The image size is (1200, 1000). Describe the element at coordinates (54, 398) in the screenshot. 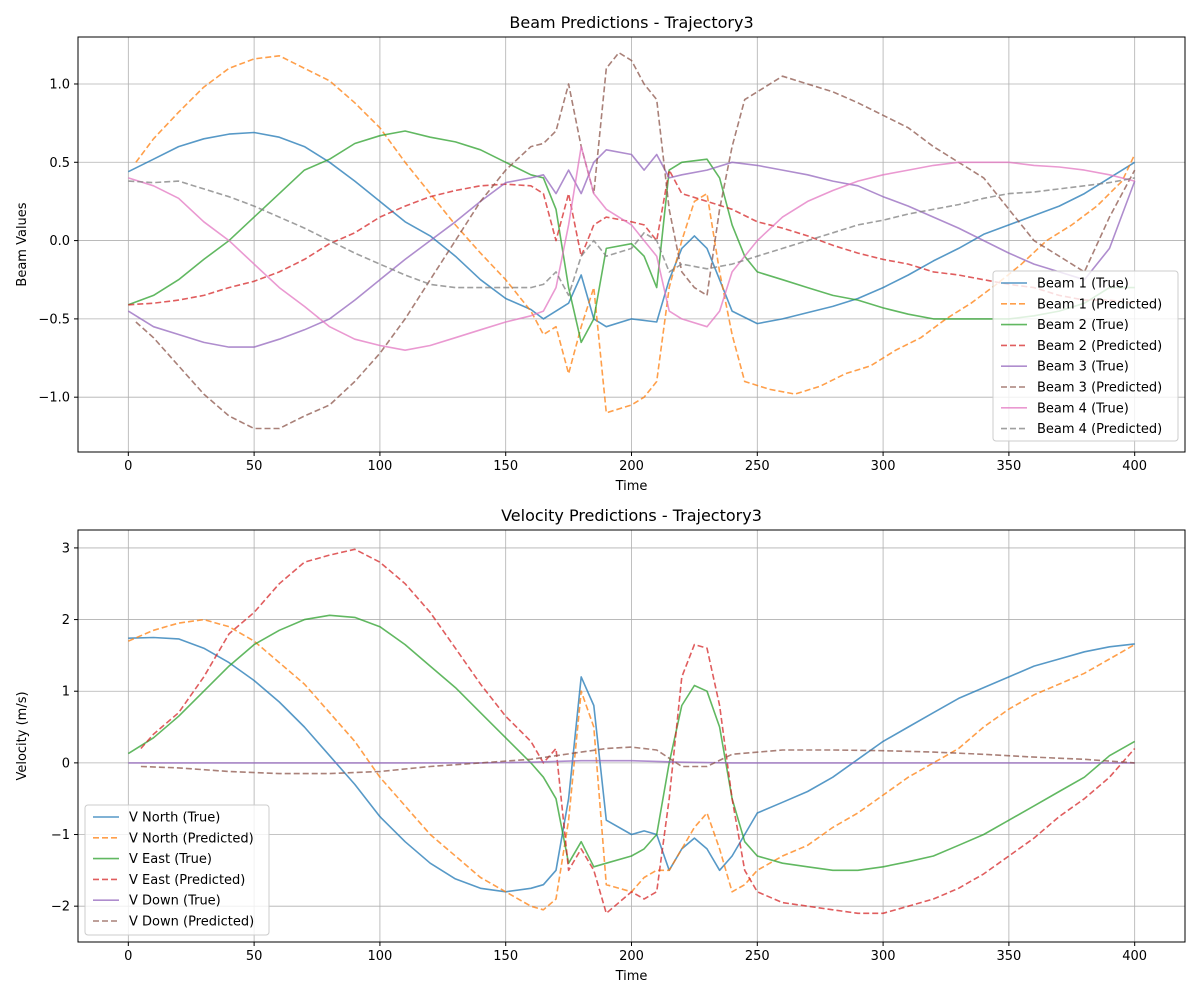

I see `y-tick-label: −1.0` at that location.